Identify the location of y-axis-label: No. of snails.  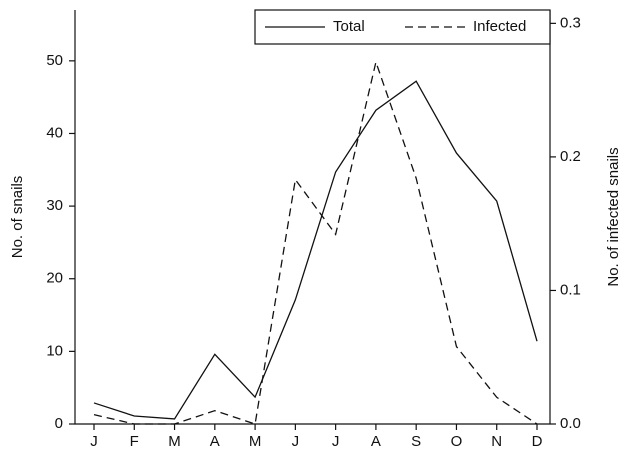
(17, 217).